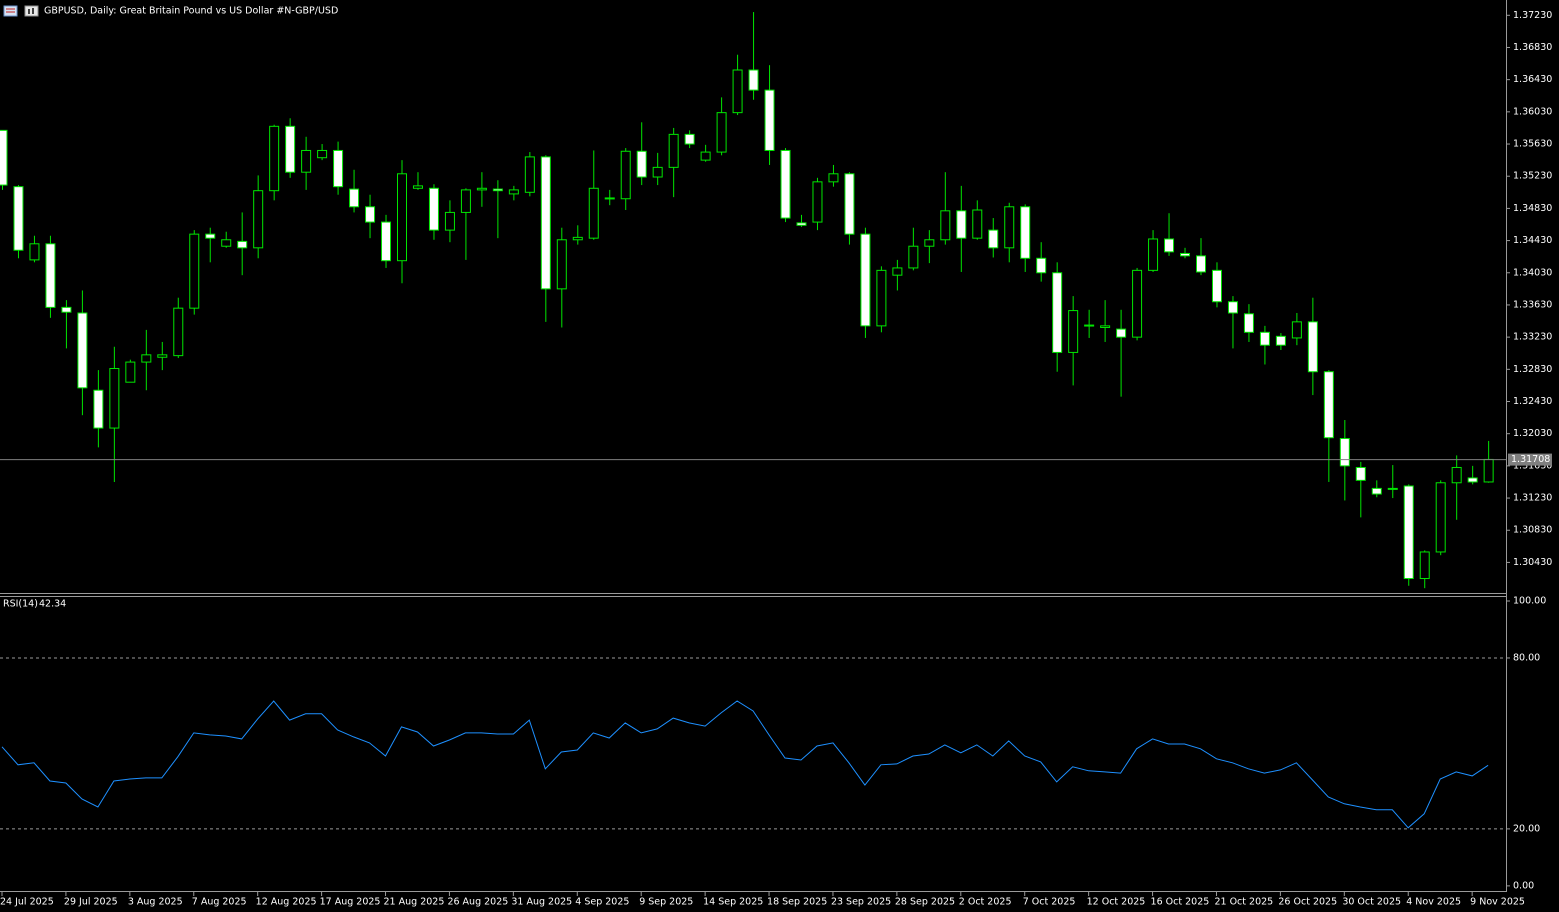  What do you see at coordinates (91, 902) in the screenshot?
I see `x-tick-label: 29 Jul 2025` at bounding box center [91, 902].